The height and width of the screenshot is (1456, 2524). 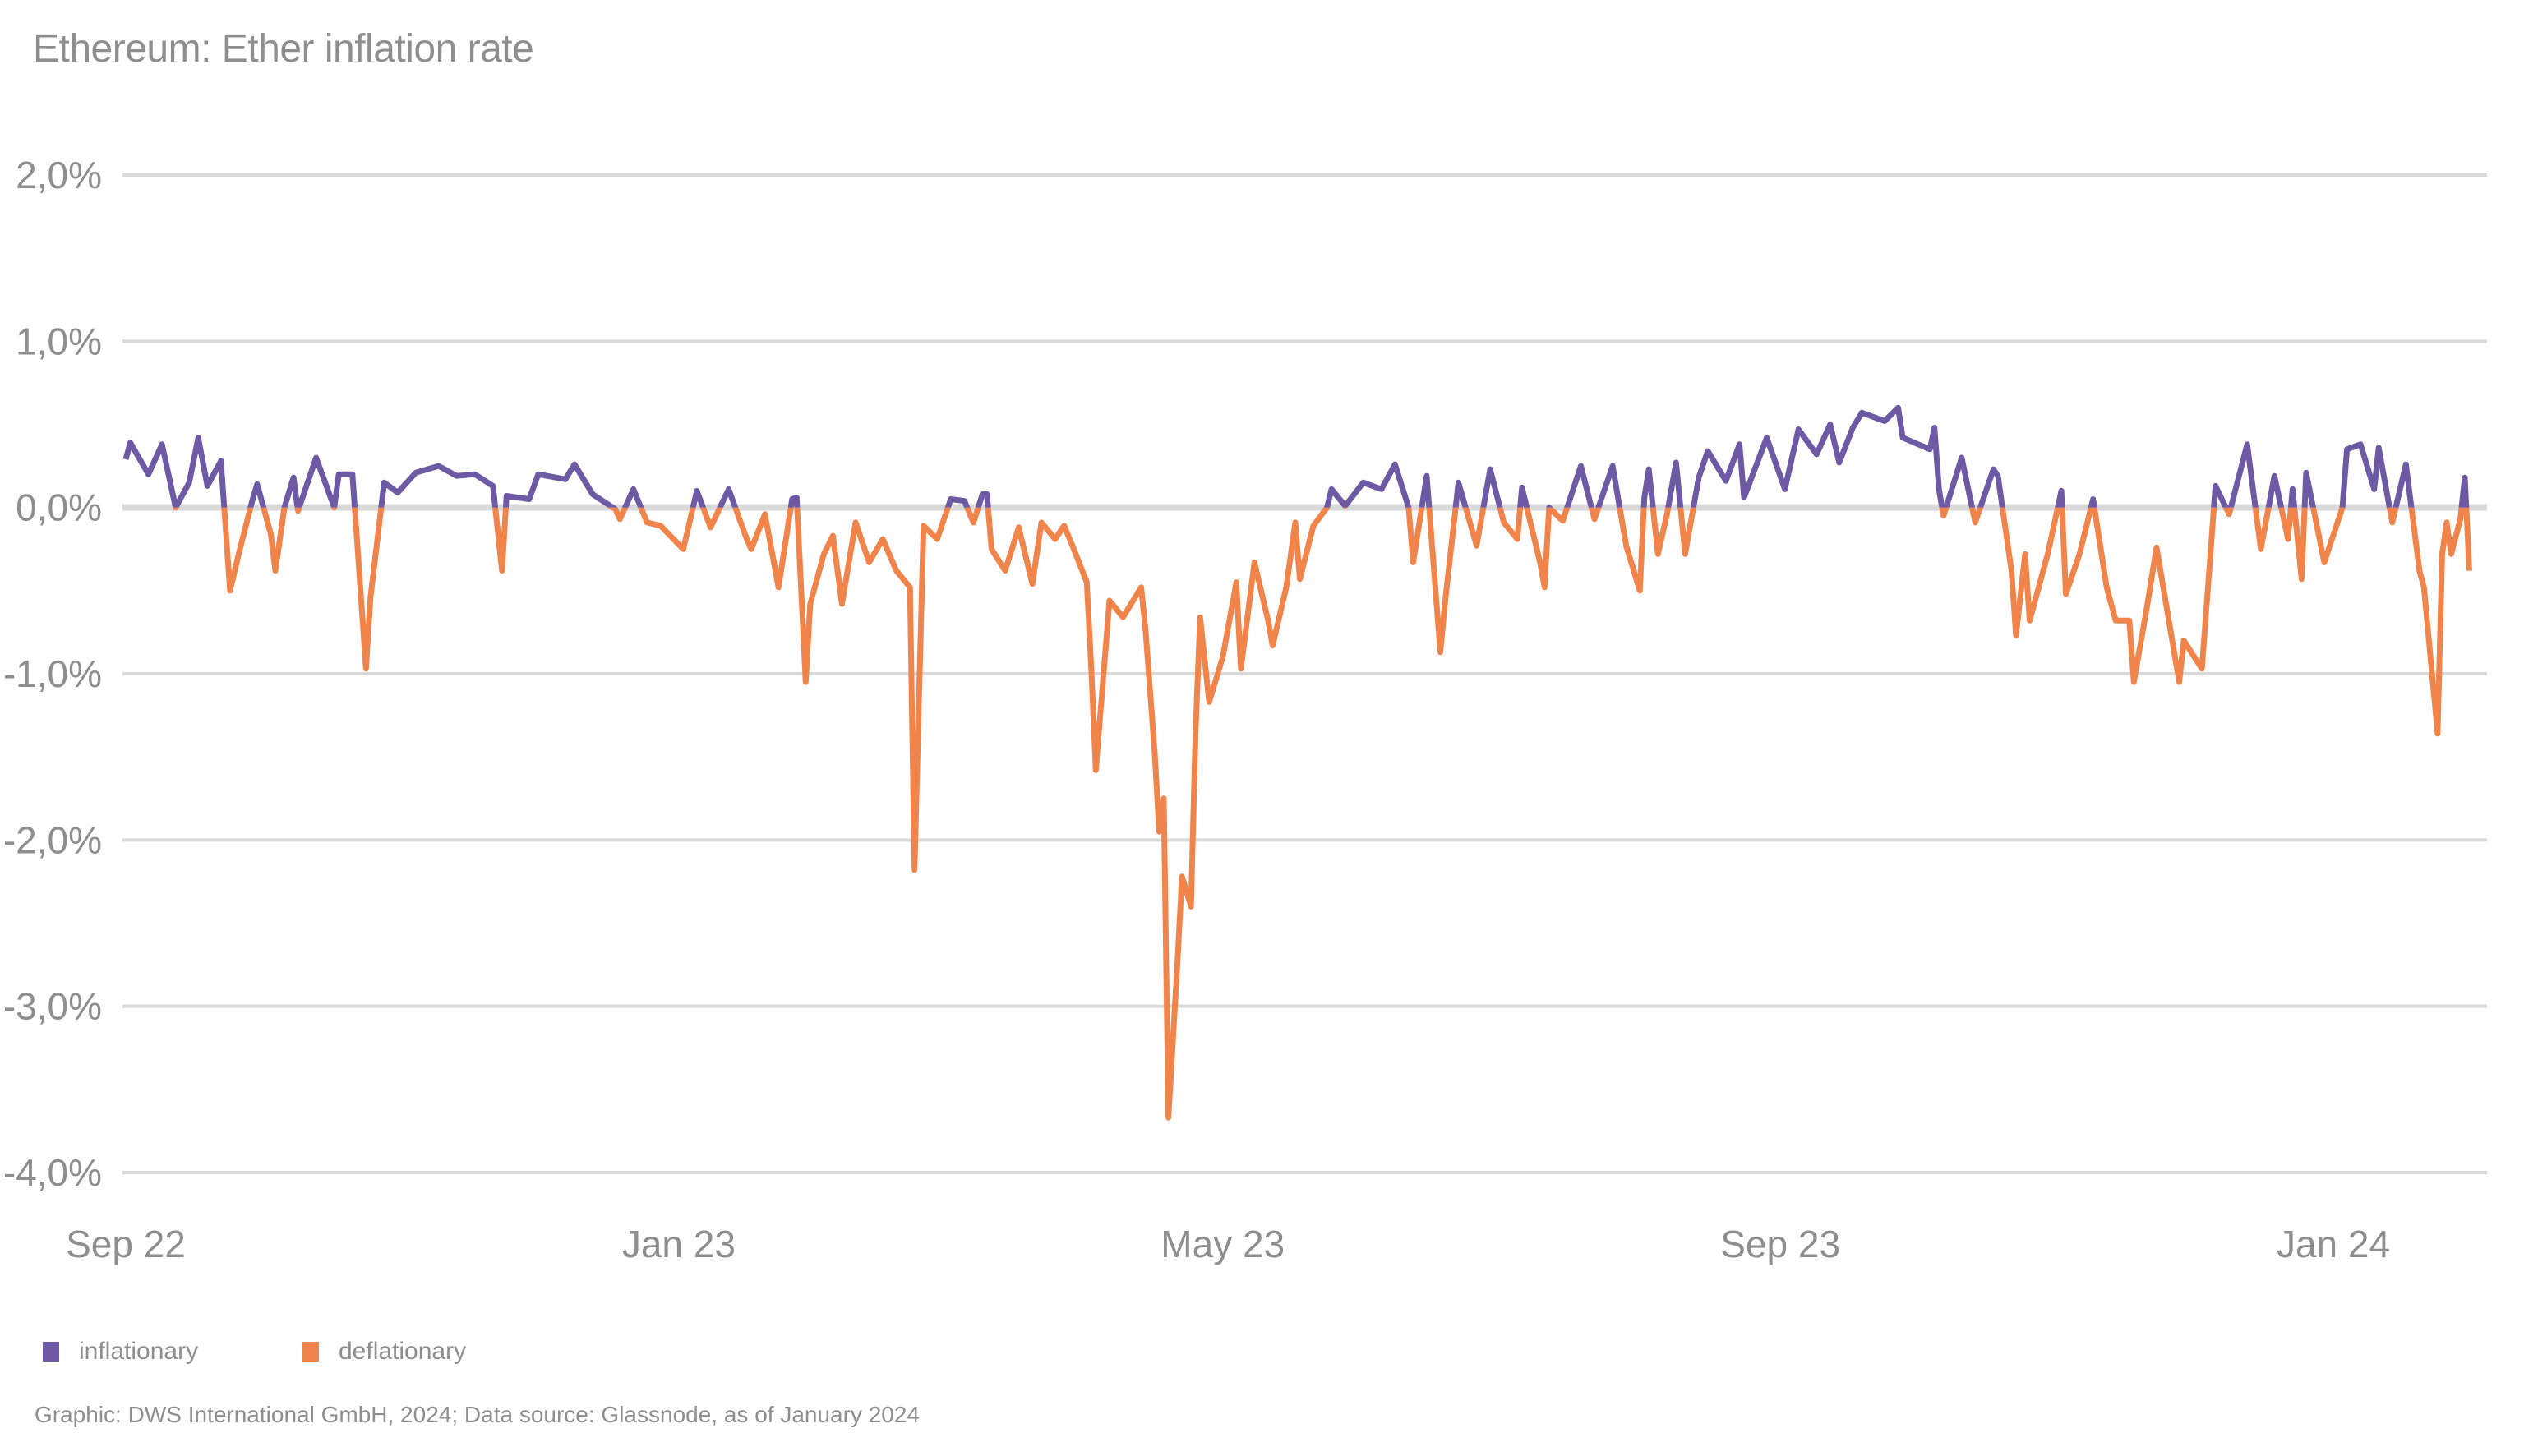 I want to click on x-axis: Sep 22 Jan 23 May 23 Sep 23 Jan 24, so click(x=1228, y=1244).